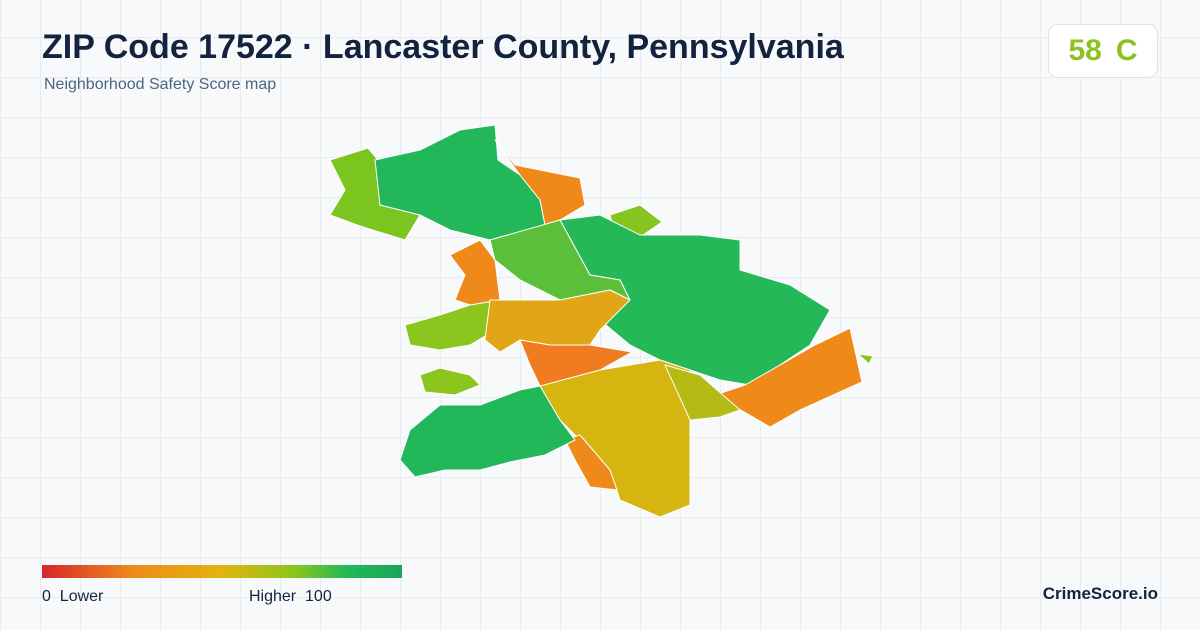  I want to click on legend-min-value: 0, so click(46, 596).